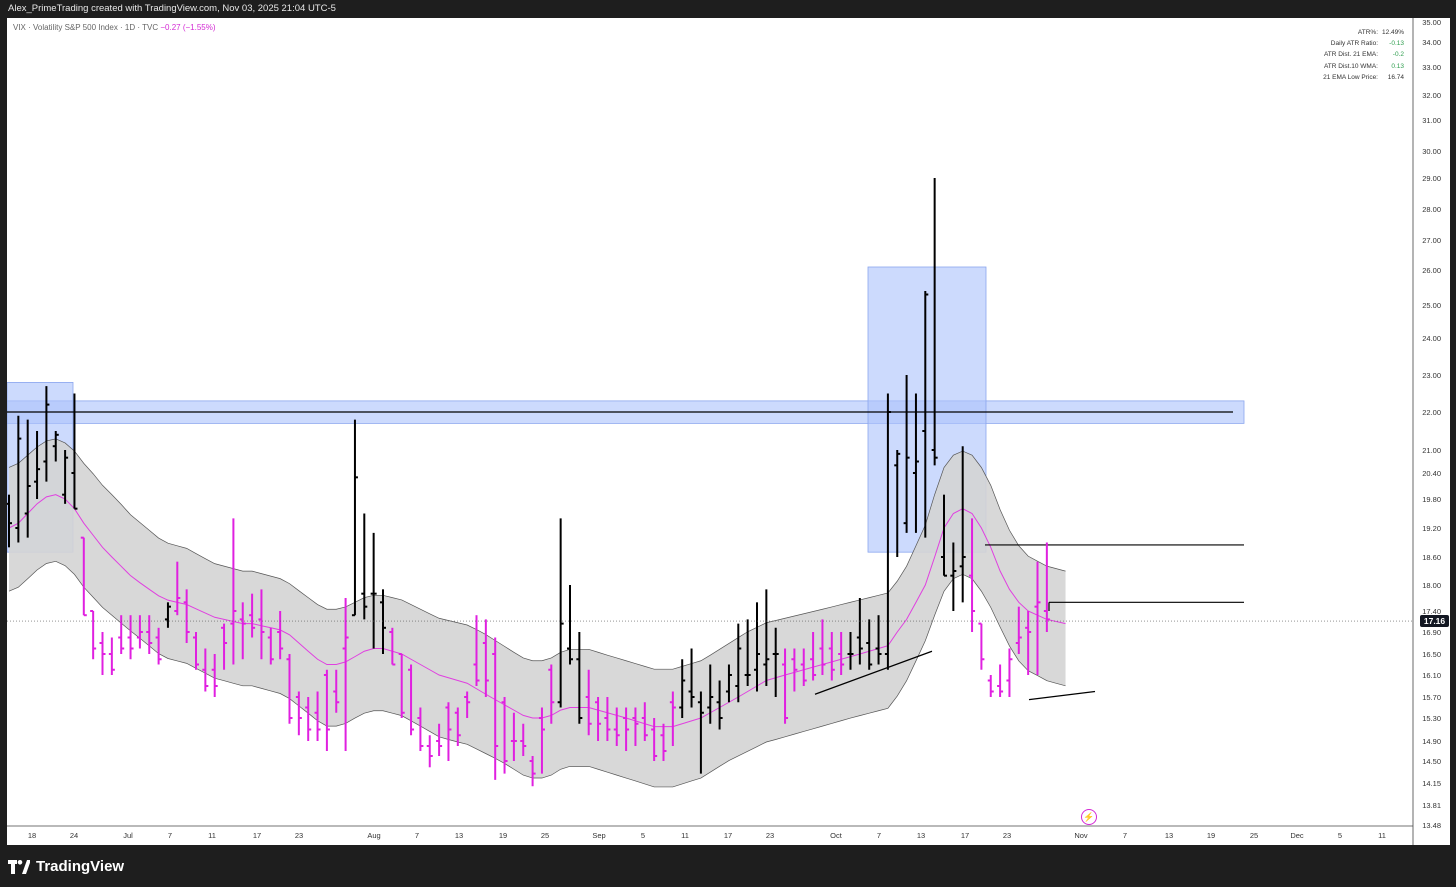  I want to click on y-tick-label: 15.70, so click(1431, 697).